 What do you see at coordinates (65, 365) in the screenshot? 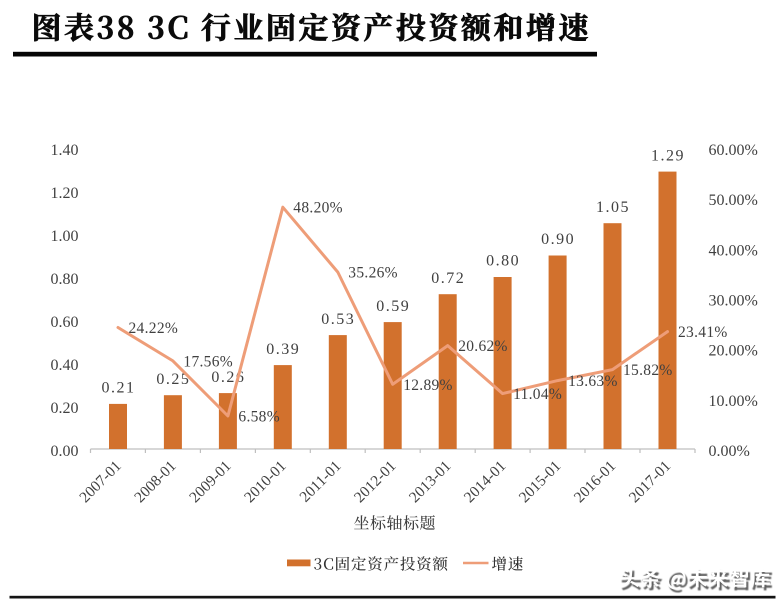
I see `svg-text: 0.40` at bounding box center [65, 365].